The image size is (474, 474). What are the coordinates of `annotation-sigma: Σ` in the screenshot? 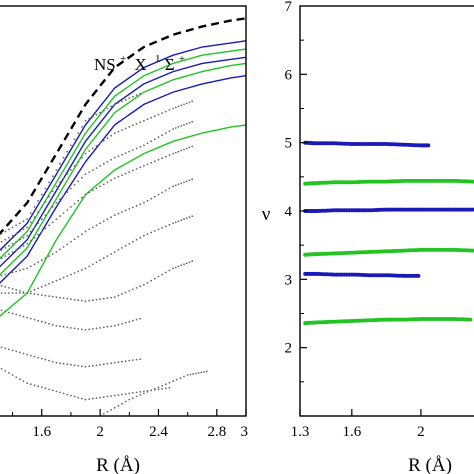 It's located at (170, 64).